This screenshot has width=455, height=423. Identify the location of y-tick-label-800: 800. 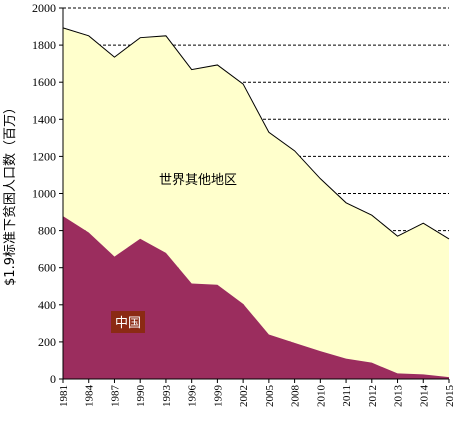
(47, 231).